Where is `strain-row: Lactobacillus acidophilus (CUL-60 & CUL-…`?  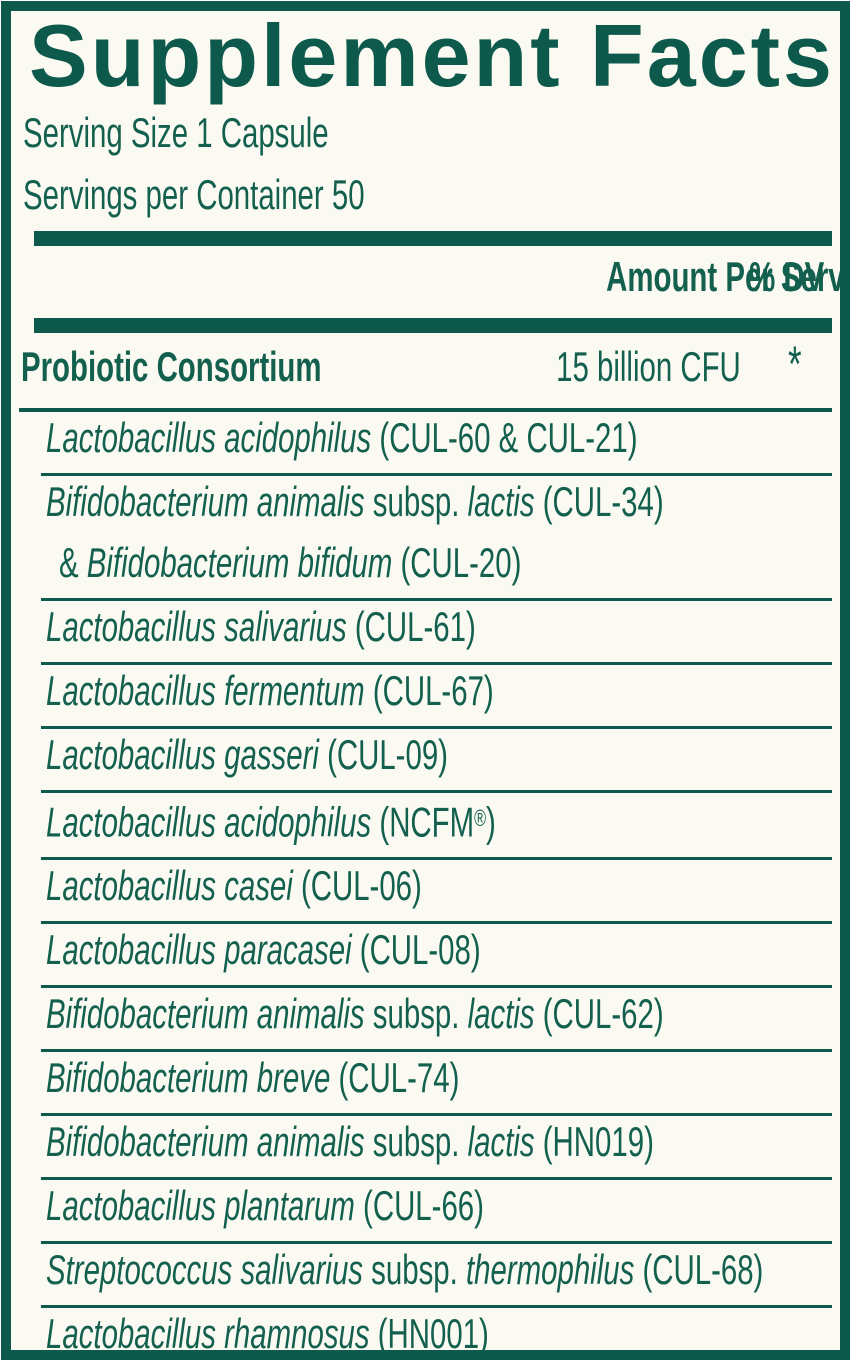
strain-row: Lactobacillus acidophilus (CUL-60 & CUL-… is located at coordinates (436, 444).